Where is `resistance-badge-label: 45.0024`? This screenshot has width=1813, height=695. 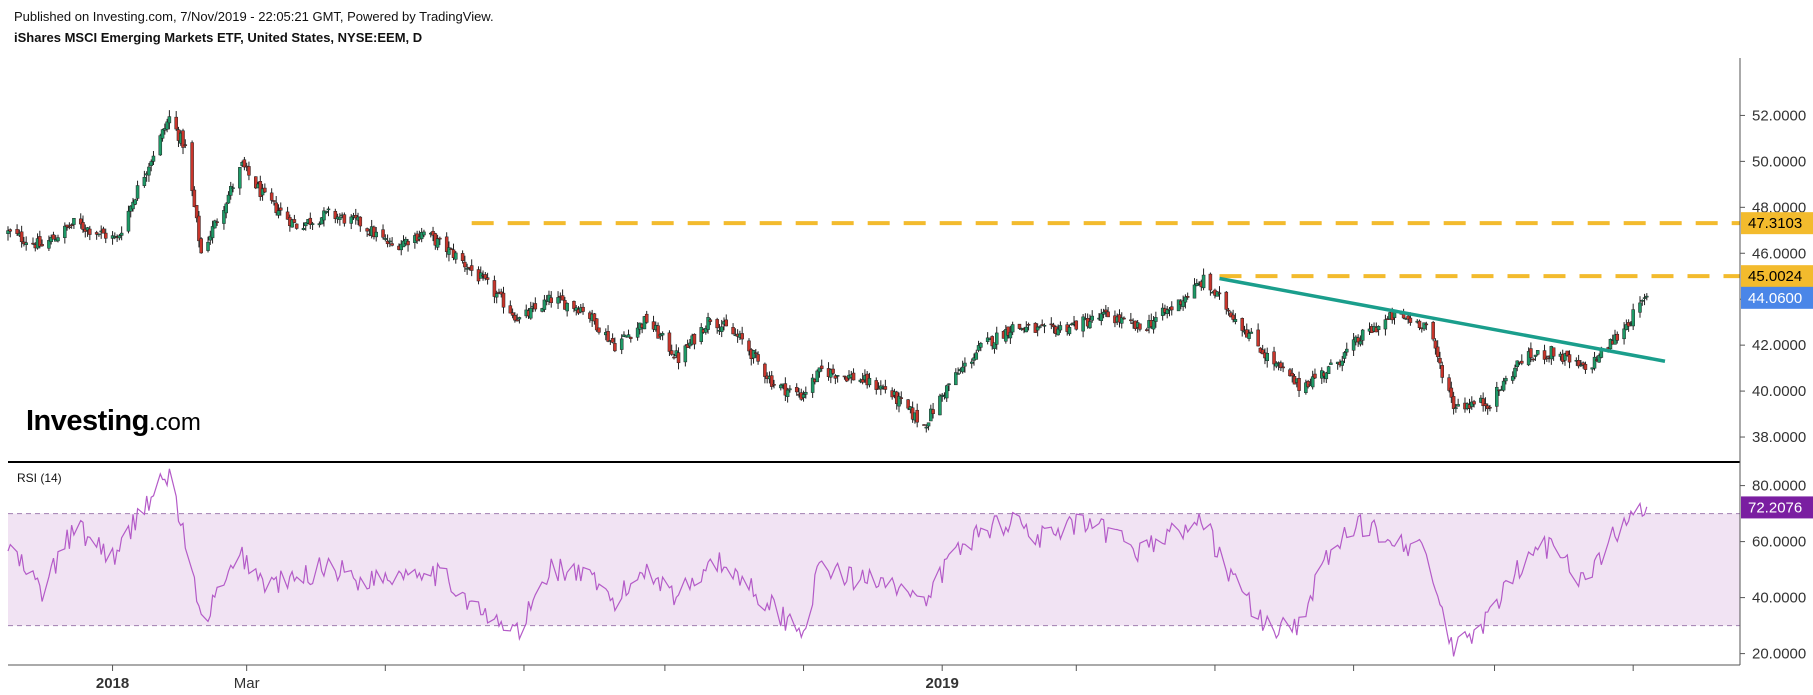 resistance-badge-label: 45.0024 is located at coordinates (1775, 276).